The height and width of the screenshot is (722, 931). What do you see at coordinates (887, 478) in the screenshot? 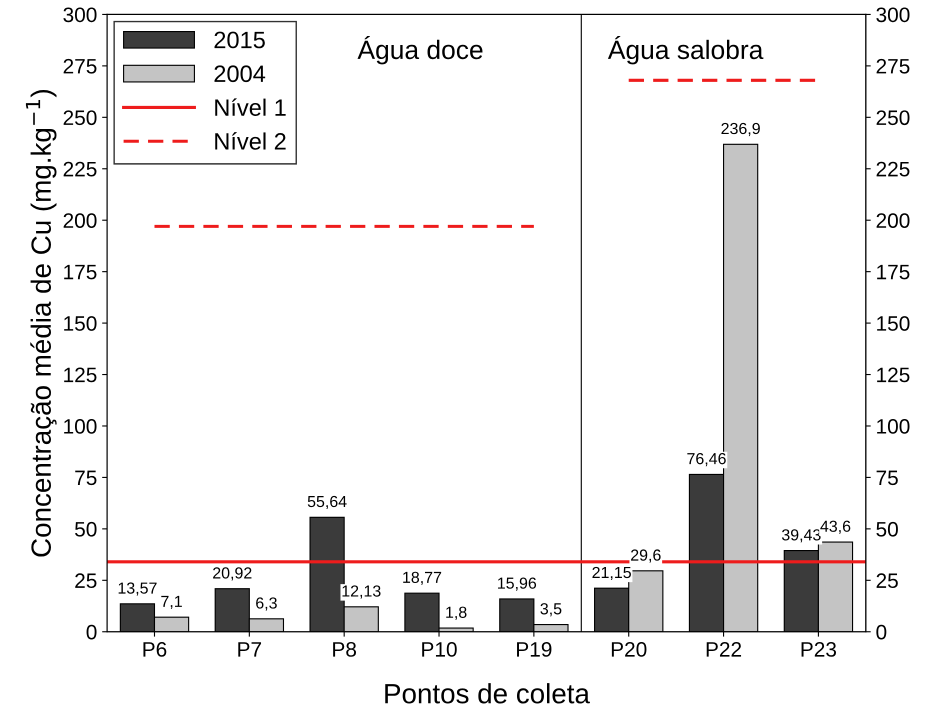
I see `y2-tick-label: 75` at bounding box center [887, 478].